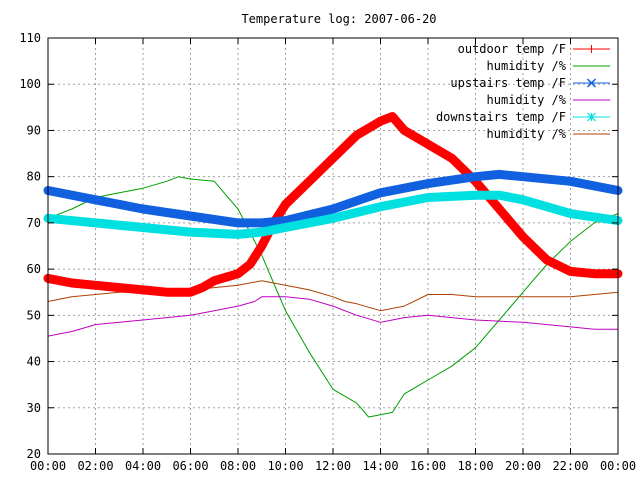 The image size is (640, 480). Describe the element at coordinates (512, 49) in the screenshot. I see `legend-label: outdoor temp /F` at that location.